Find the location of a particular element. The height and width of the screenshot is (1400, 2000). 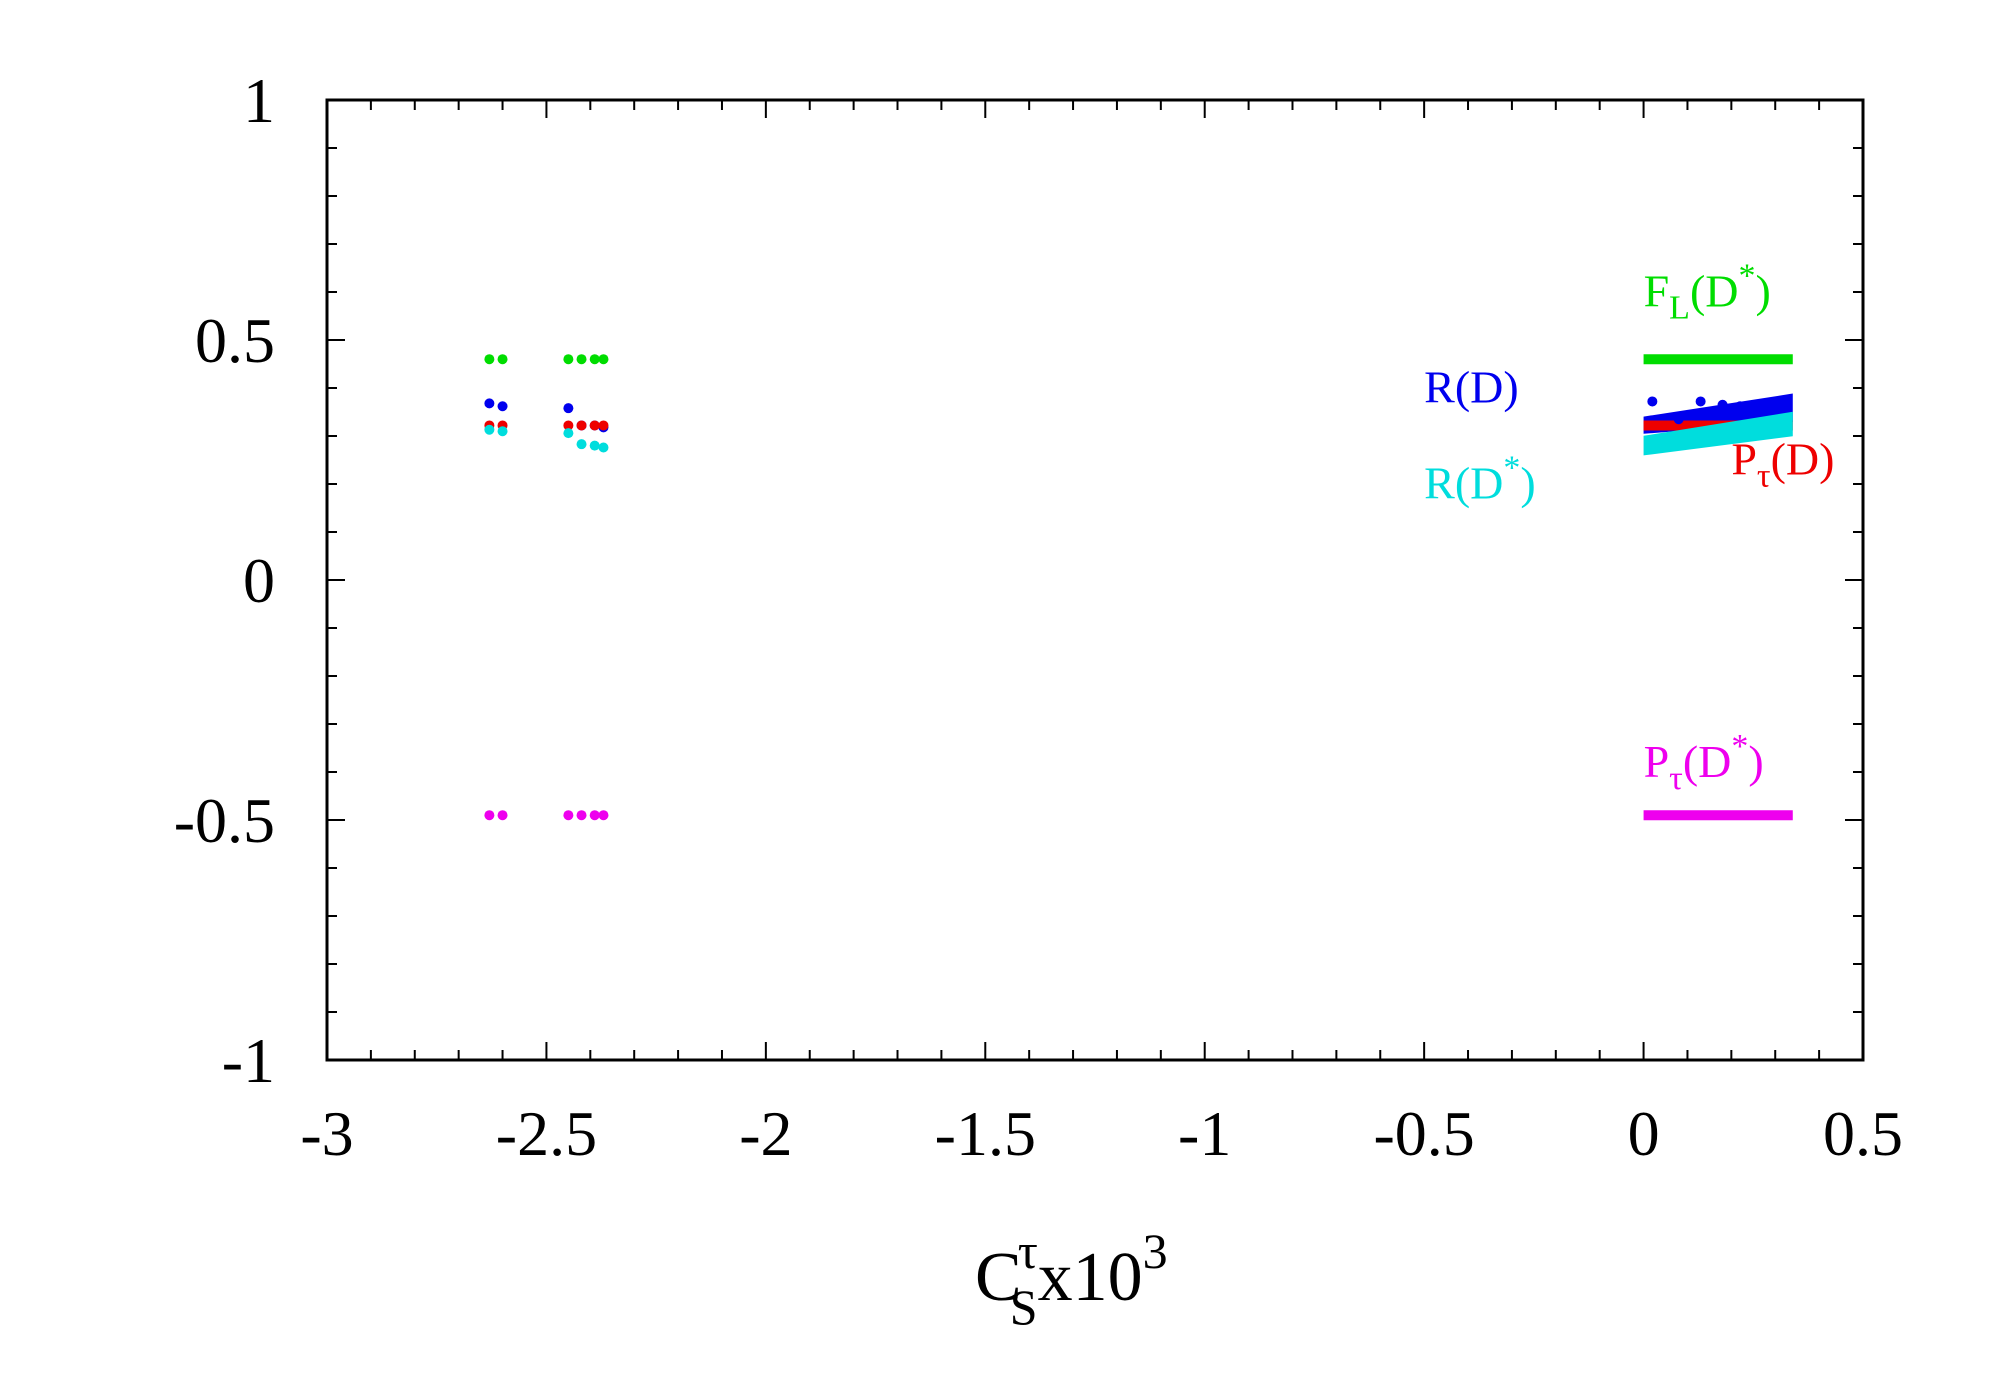

x-tick-label: -1 is located at coordinates (1204, 1133).